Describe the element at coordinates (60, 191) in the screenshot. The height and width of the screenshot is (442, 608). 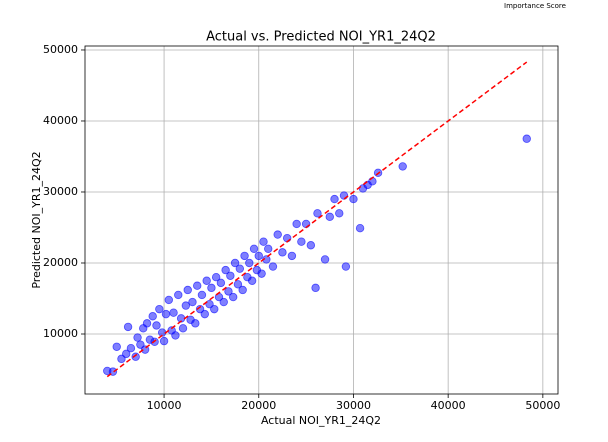
I see `y-tick-label: 30000` at that location.